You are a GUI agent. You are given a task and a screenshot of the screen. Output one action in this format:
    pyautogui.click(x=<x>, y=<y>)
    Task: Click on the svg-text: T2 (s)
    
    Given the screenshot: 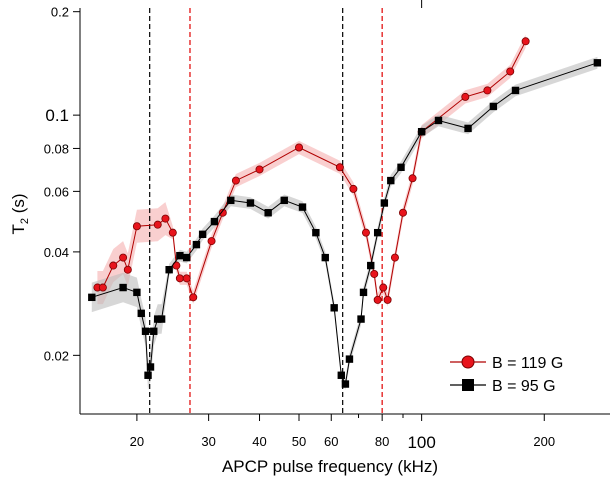 What is the action you would take?
    pyautogui.click(x=20, y=213)
    